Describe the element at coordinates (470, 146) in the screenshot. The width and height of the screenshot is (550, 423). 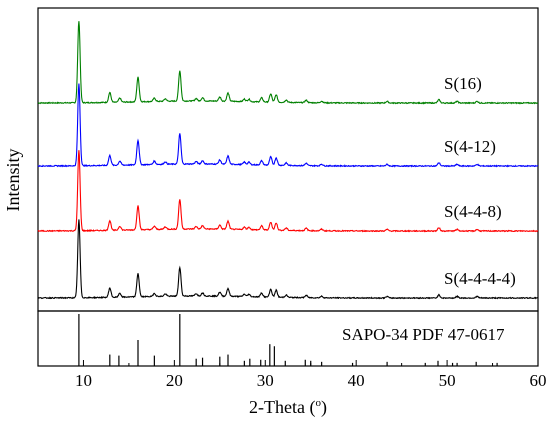
I see `series-label-1: S(4-12)` at that location.